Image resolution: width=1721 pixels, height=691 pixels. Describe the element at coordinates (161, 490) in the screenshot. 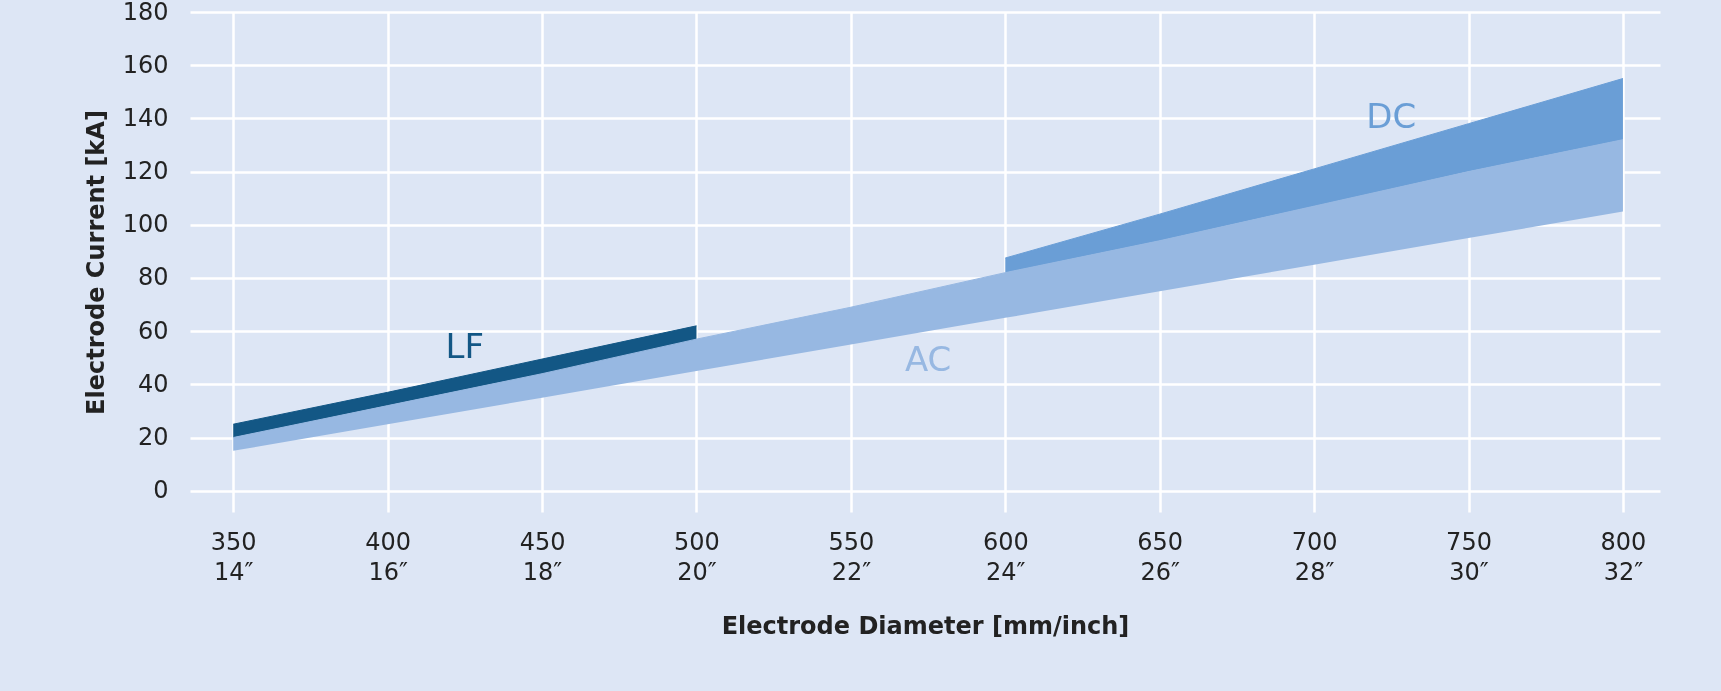

I see `y-tick-label: 0` at that location.